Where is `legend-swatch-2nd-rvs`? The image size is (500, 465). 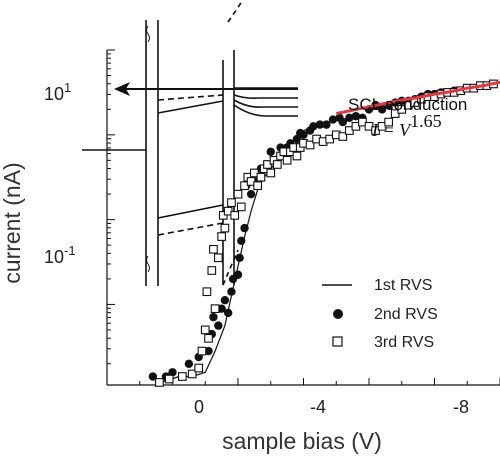 legend-swatch-2nd-rvs is located at coordinates (338, 314).